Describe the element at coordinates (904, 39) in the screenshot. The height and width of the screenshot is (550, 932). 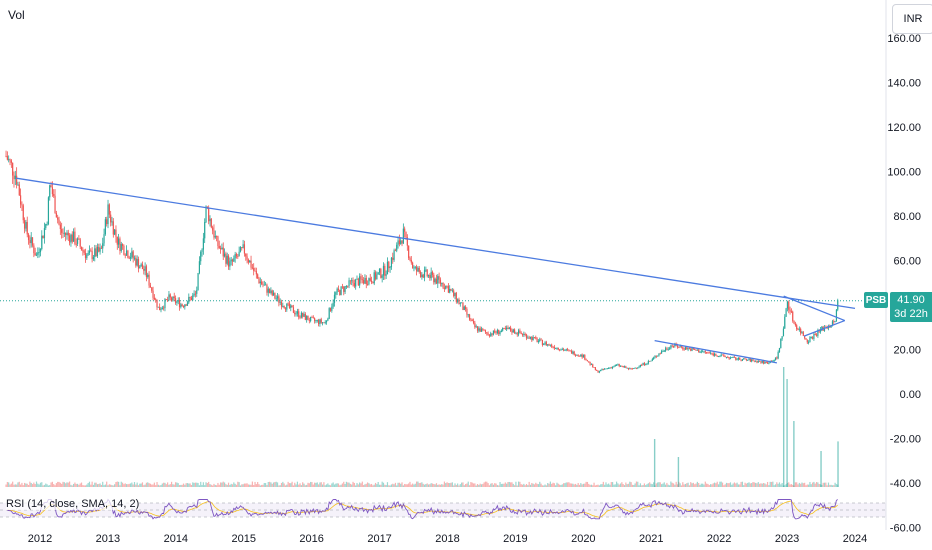
I see `y-tick-label: 160.00` at that location.